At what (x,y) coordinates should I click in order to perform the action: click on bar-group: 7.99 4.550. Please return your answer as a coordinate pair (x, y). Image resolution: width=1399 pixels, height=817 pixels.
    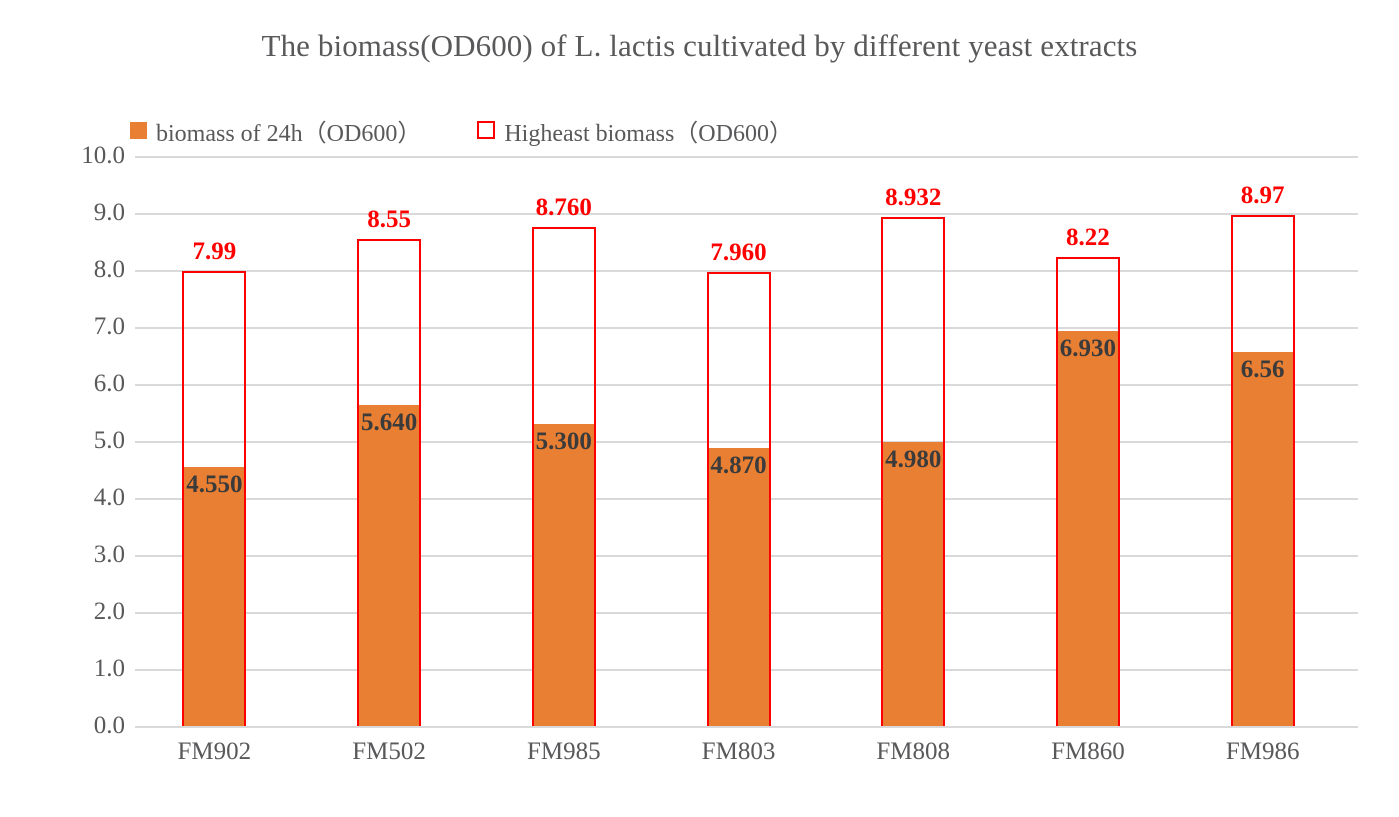
    Looking at the image, I should click on (214, 441).